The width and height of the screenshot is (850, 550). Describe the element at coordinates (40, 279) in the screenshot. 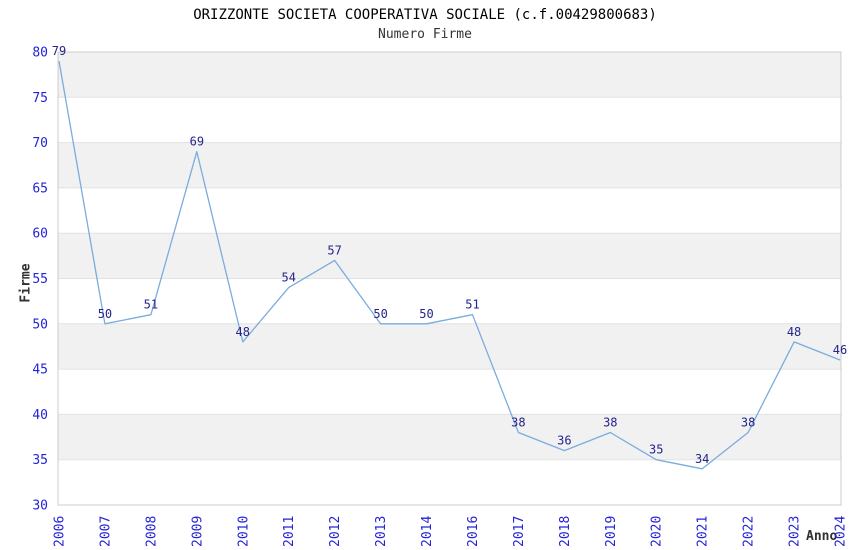

I see `y-tick-label: 55` at that location.